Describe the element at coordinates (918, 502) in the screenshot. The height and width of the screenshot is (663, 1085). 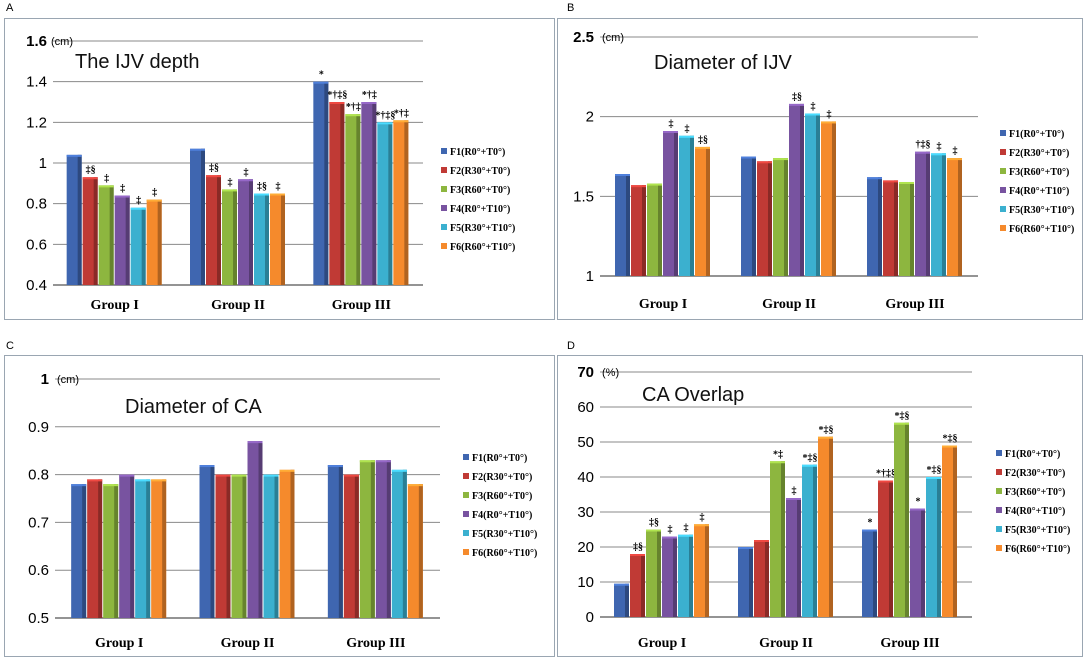
I see `significance-mark: *` at that location.